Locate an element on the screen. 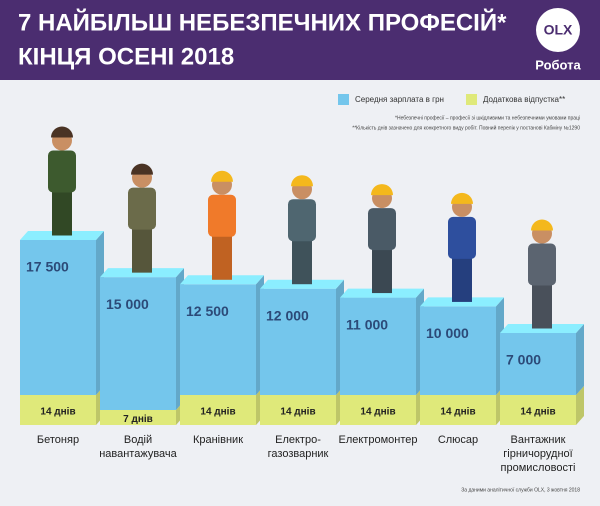  legend-label: Додаткова відпустка** is located at coordinates (524, 99).